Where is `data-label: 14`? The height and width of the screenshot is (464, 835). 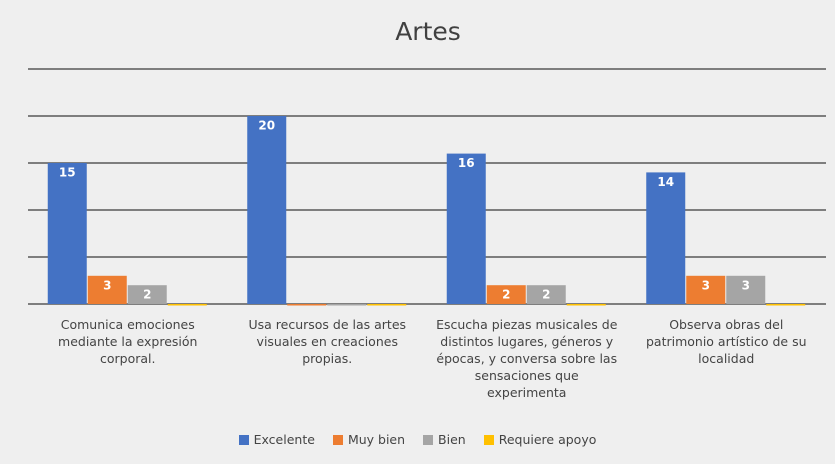 data-label: 14 is located at coordinates (665, 182).